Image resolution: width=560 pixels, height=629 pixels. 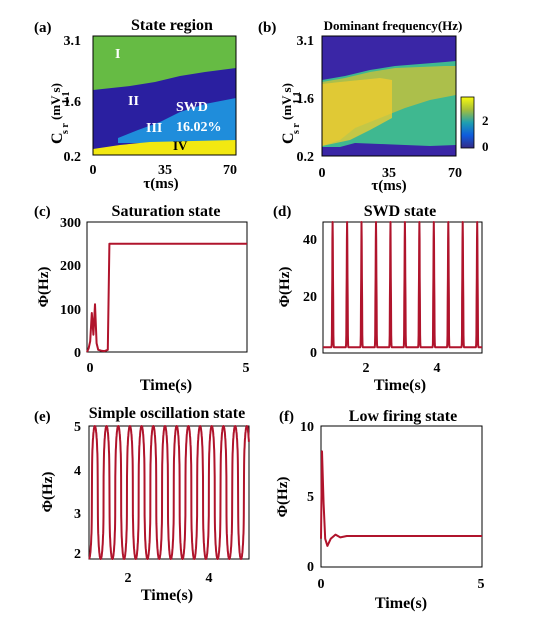 What do you see at coordinates (366, 368) in the screenshot?
I see `panel-d-xtick-2: 2` at bounding box center [366, 368].